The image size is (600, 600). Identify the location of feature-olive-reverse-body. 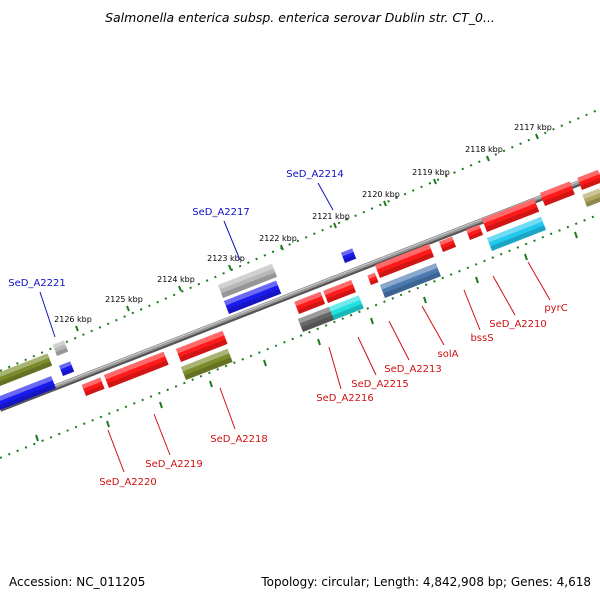
(206, 364).